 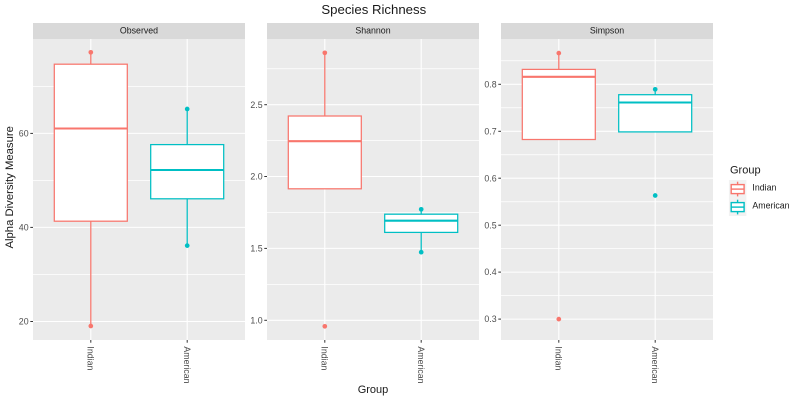 What do you see at coordinates (490, 272) in the screenshot?
I see `svg-text: 0.4` at bounding box center [490, 272].